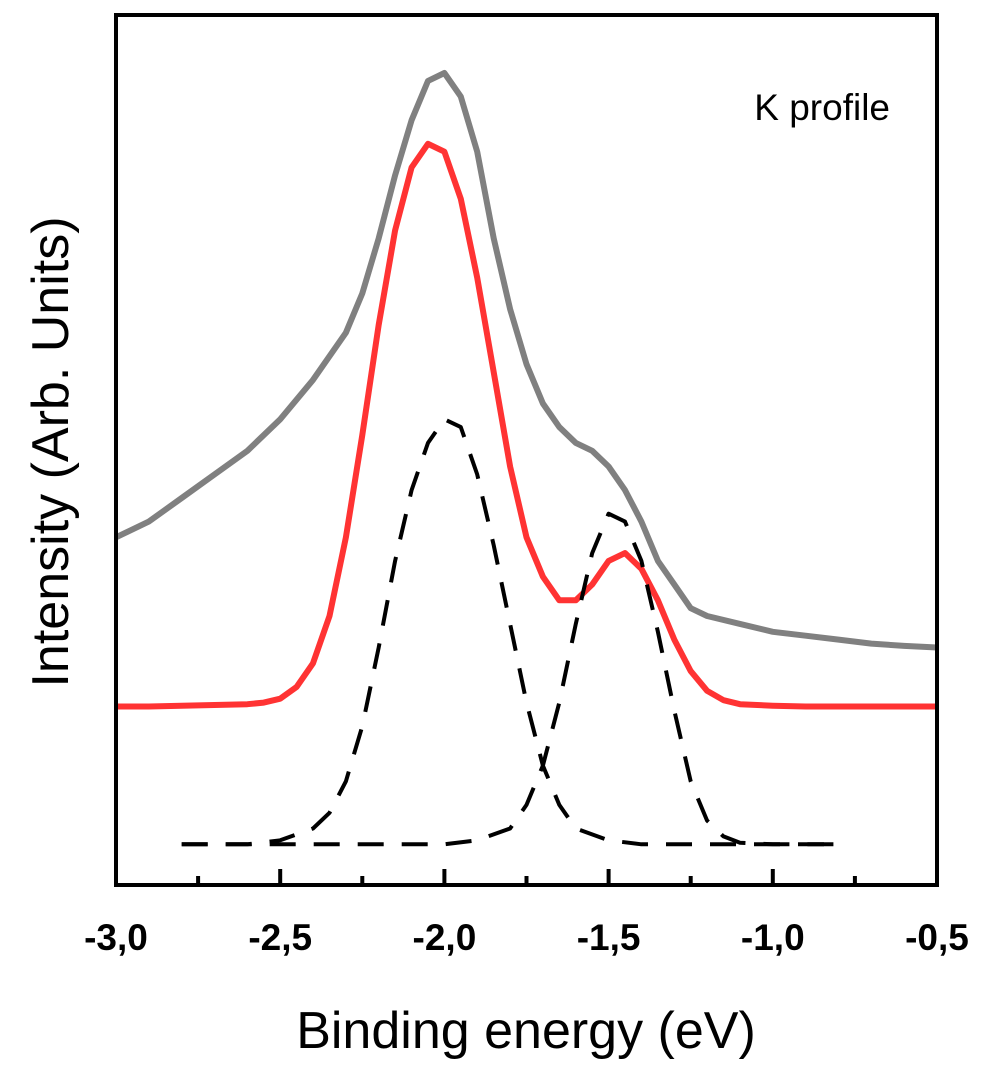  What do you see at coordinates (526, 1031) in the screenshot?
I see `x-axis-title: Binding energy (eV)` at bounding box center [526, 1031].